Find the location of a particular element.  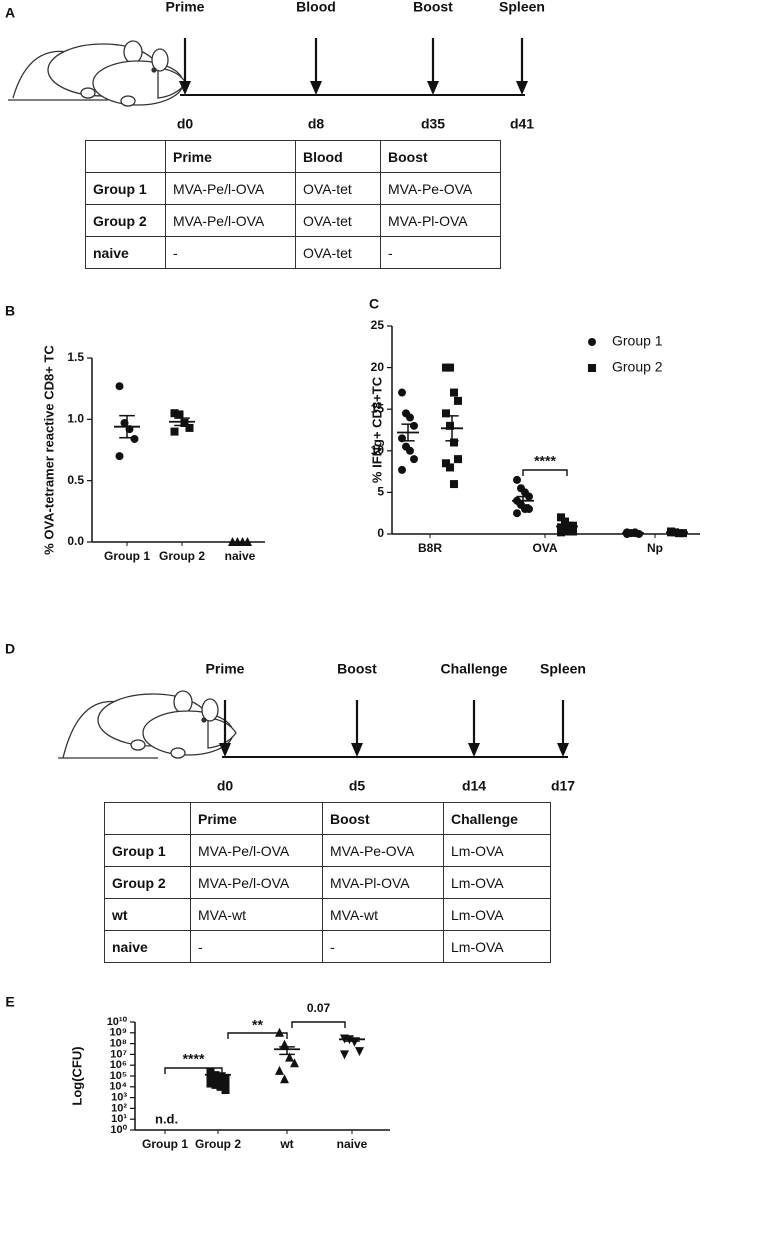

table-row: naive - OVA-tet - is located at coordinates (293, 252).